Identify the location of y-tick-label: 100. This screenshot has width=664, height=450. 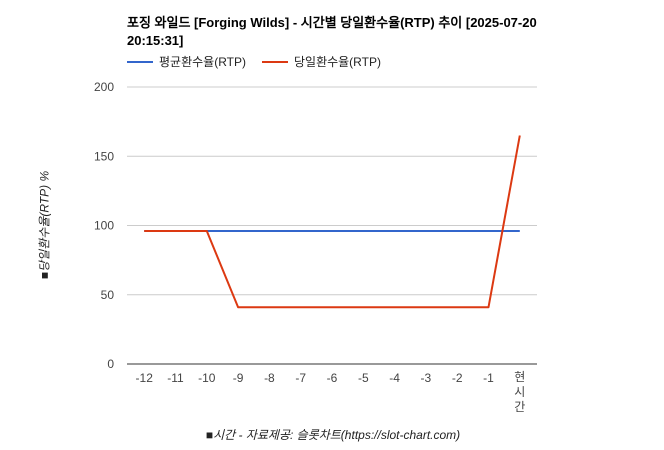
(104, 226).